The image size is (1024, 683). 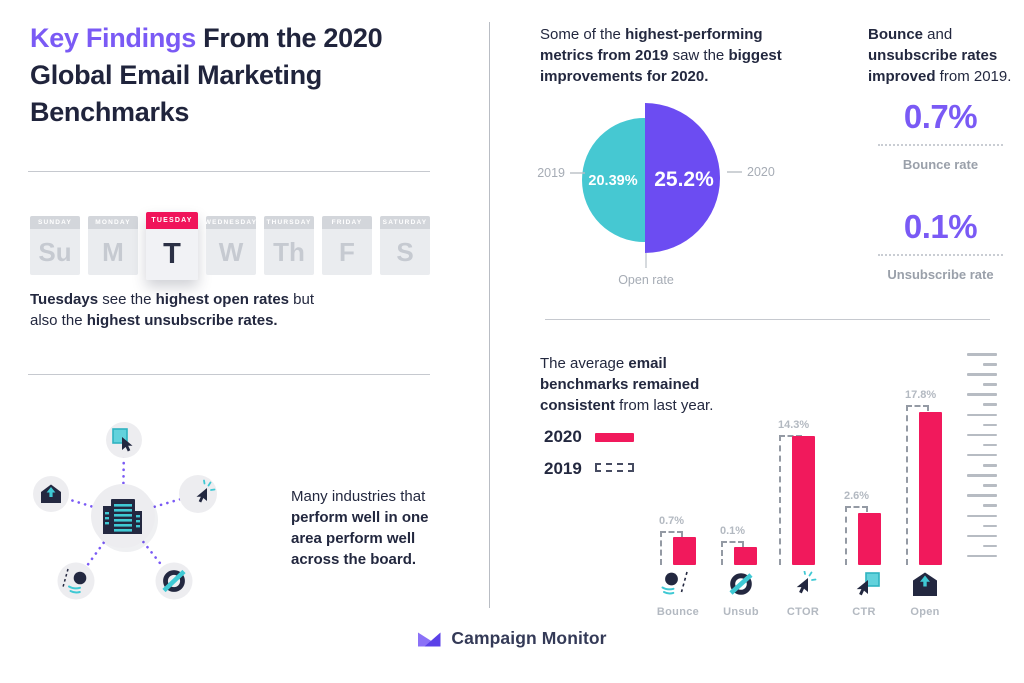 I want to click on legend-2019-label: 2019, so click(x=563, y=468).